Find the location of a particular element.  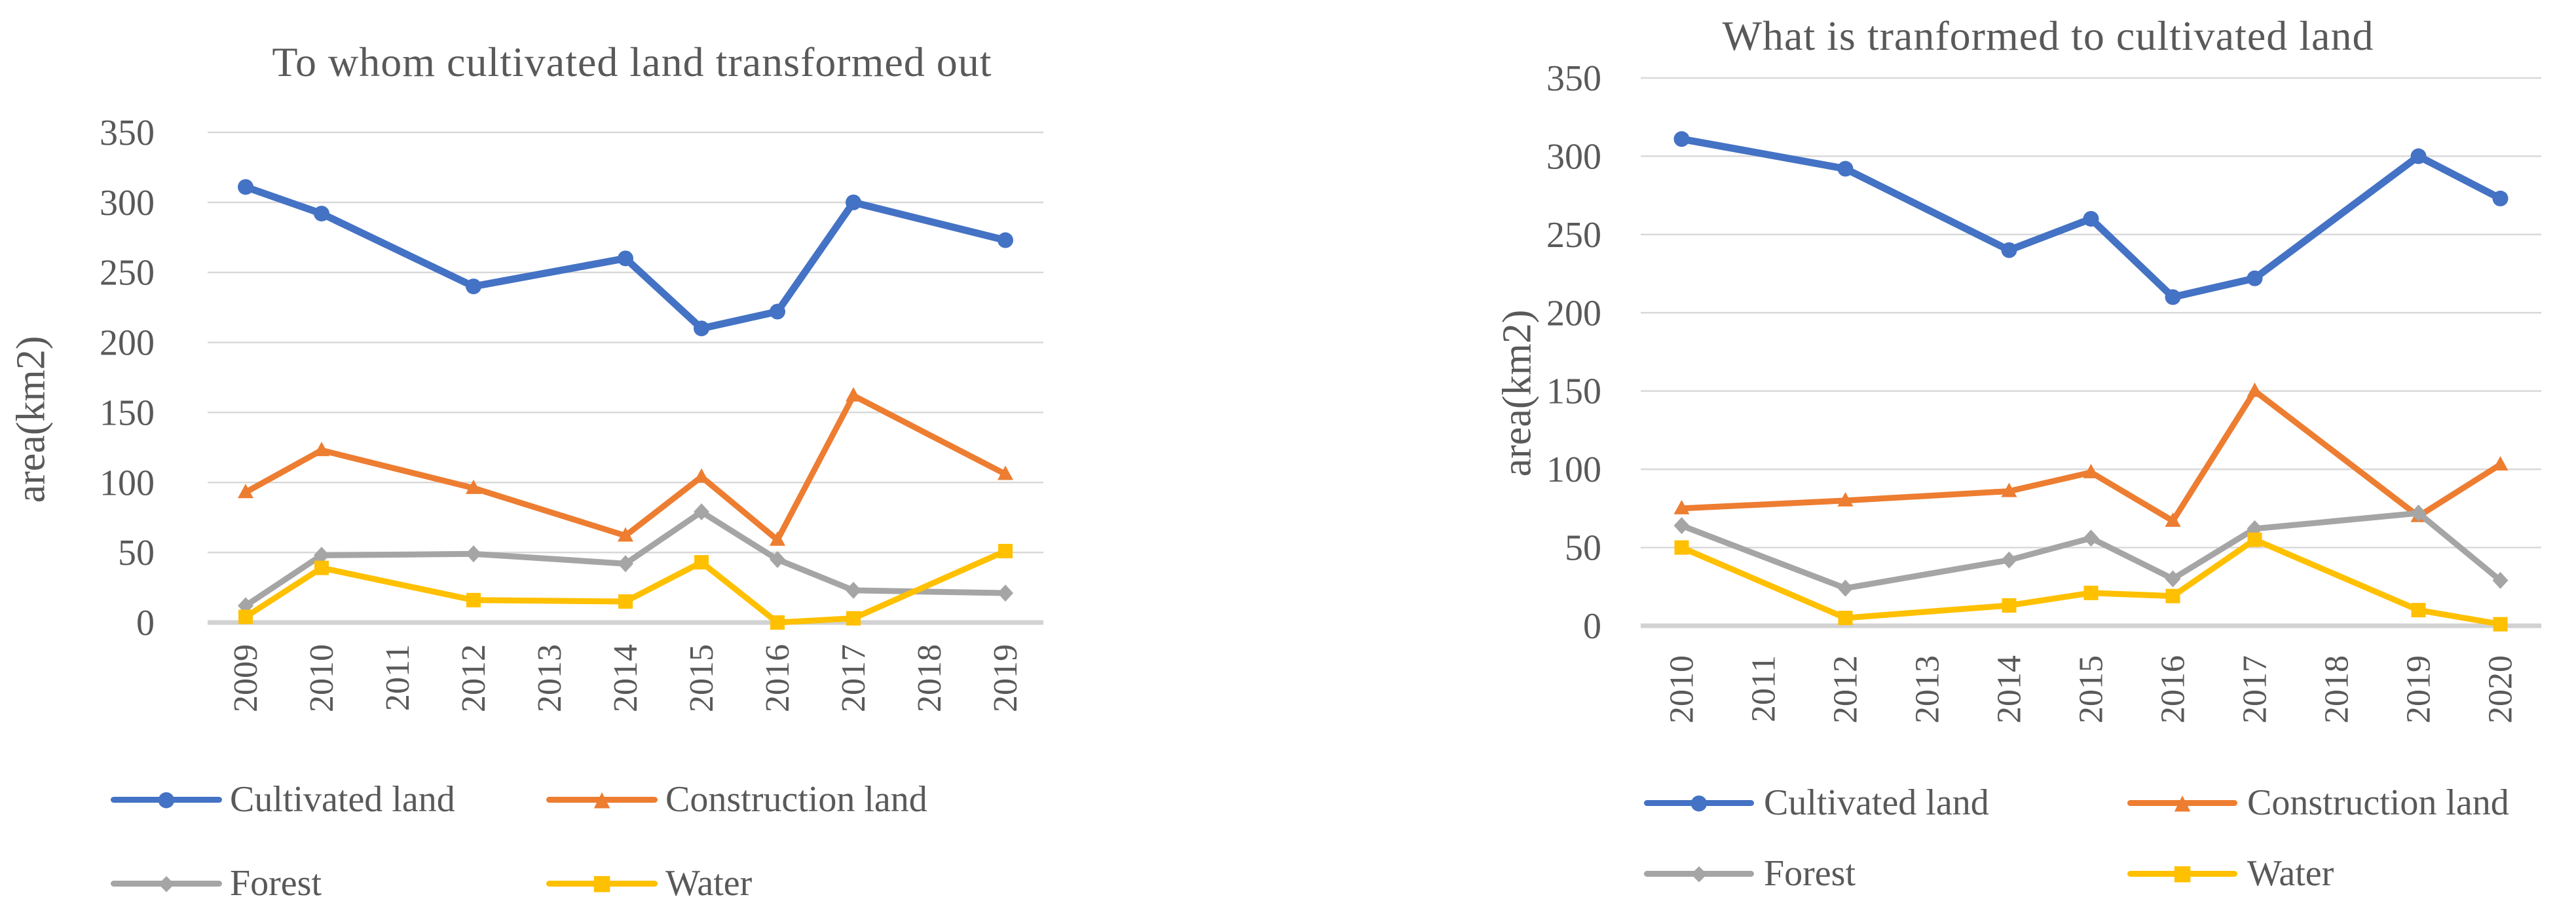

legend-line-swatch: ▲ is located at coordinates (2182, 803).